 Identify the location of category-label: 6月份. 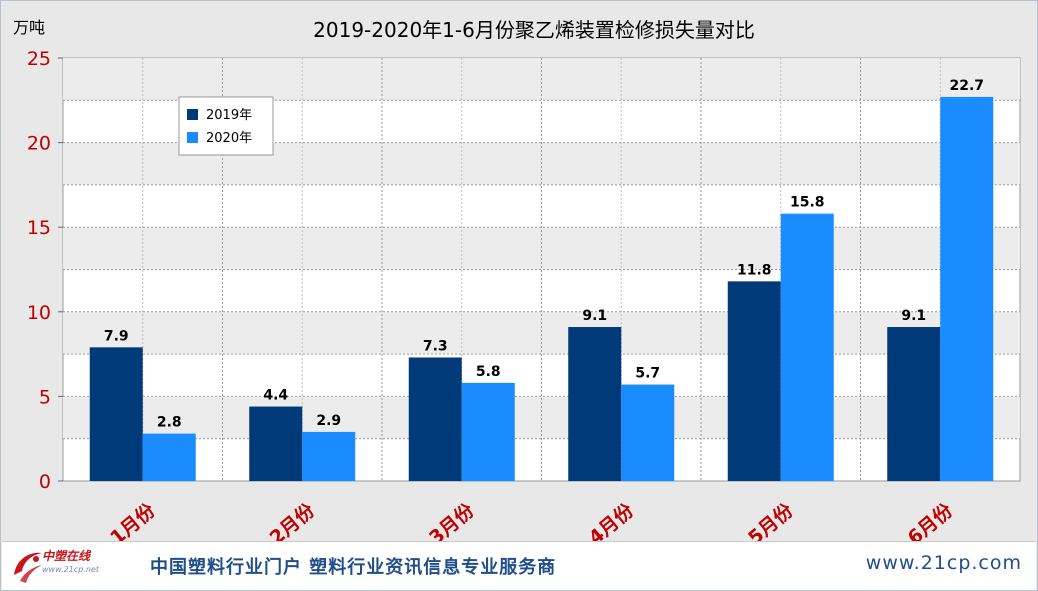
(930, 519).